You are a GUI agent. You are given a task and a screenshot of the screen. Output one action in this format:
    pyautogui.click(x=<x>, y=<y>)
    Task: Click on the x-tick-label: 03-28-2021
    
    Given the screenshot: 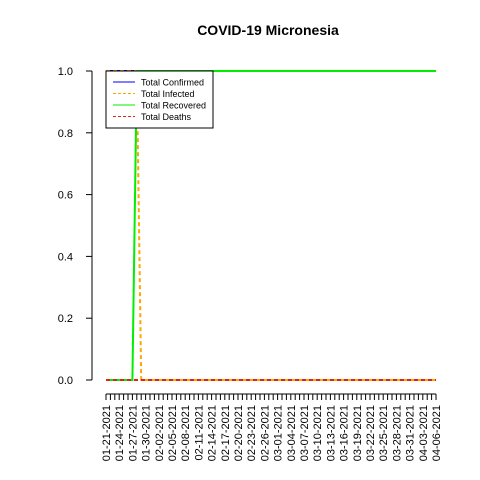 What is the action you would take?
    pyautogui.click(x=397, y=433)
    